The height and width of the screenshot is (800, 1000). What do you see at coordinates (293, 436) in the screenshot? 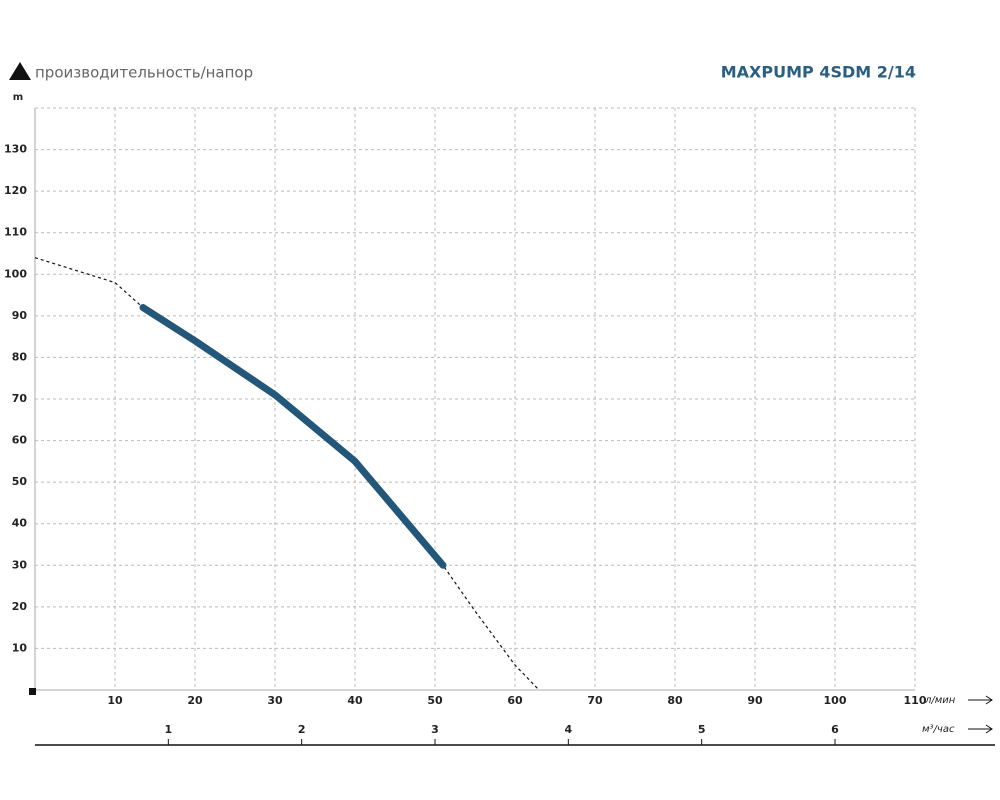
I see `curve` at bounding box center [293, 436].